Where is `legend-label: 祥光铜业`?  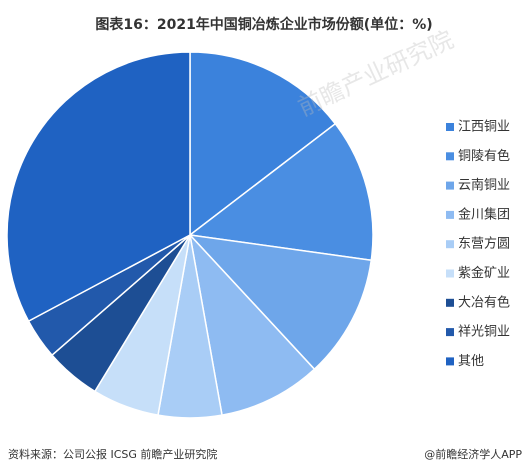 legend-label: 祥光铜业 is located at coordinates (484, 332).